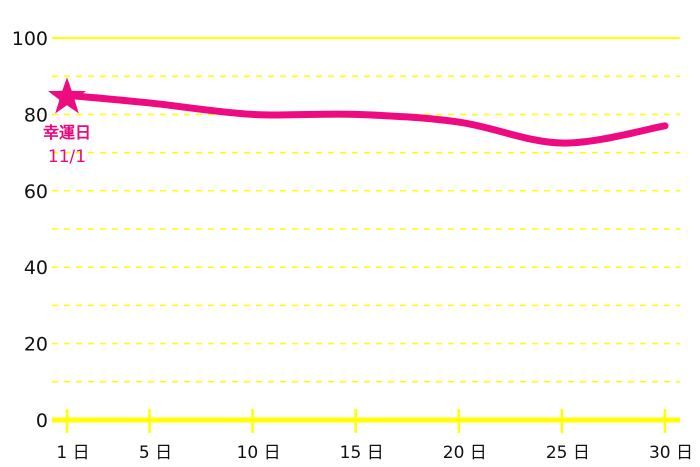 This screenshot has width=700, height=467. Describe the element at coordinates (36, 268) in the screenshot. I see `y-tick-label: 40` at that location.